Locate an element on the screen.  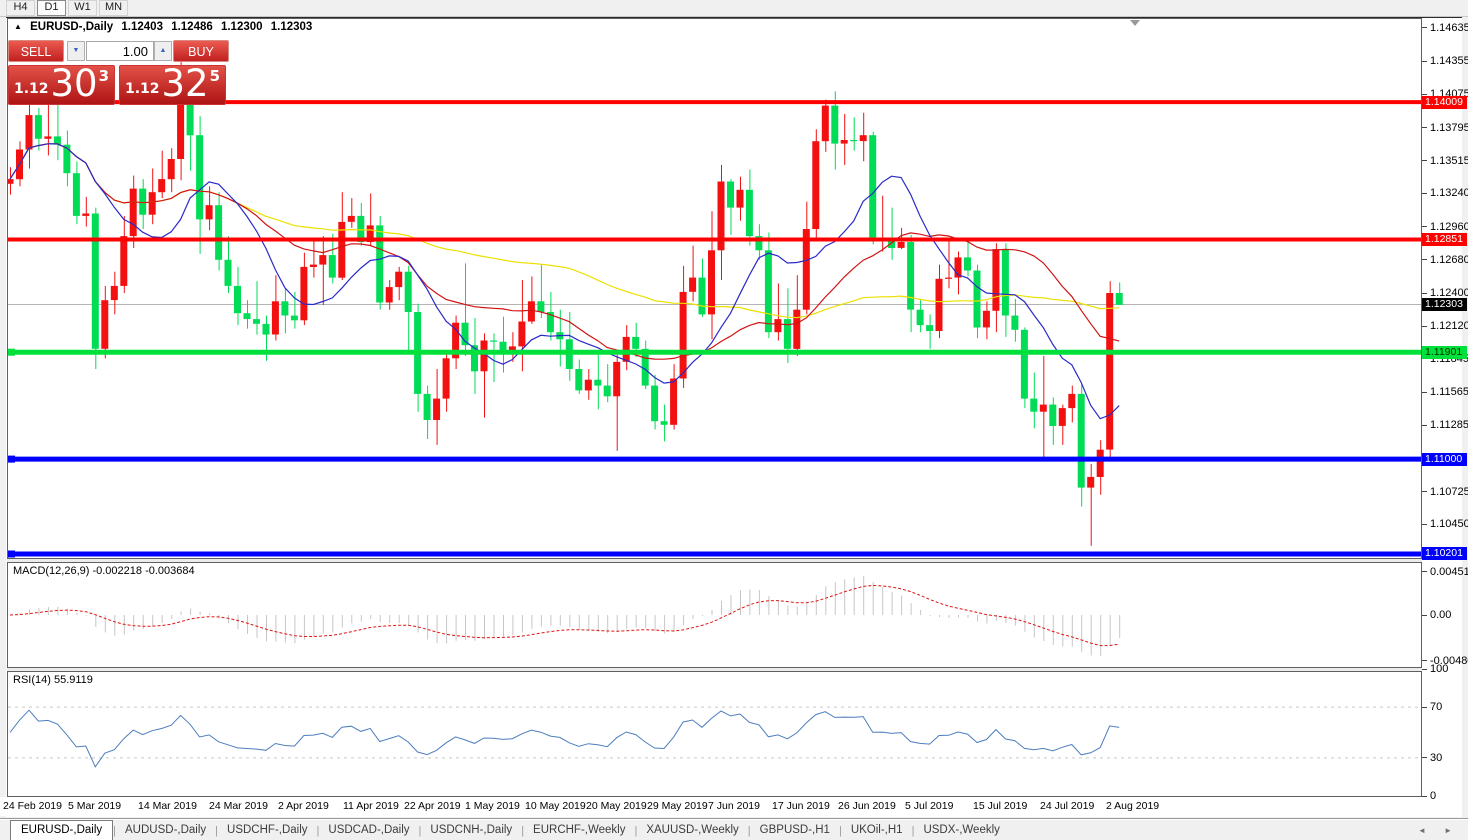
date-label: 17 Jun 2019 is located at coordinates (801, 806).